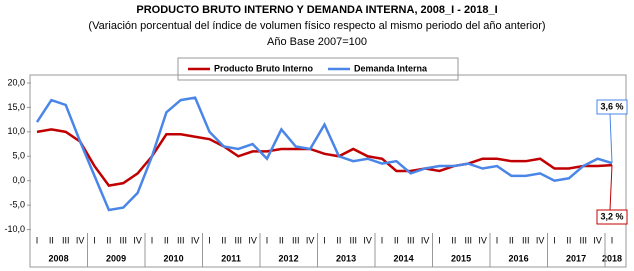 This screenshot has width=634, height=271. What do you see at coordinates (612, 258) in the screenshot?
I see `year-label: 2018` at bounding box center [612, 258].